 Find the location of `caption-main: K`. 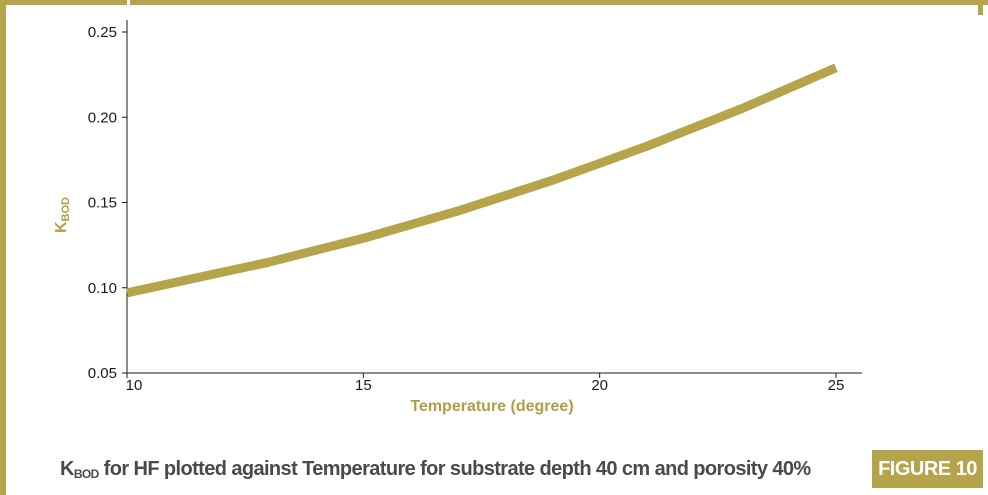

caption-main: K is located at coordinates (67, 469).